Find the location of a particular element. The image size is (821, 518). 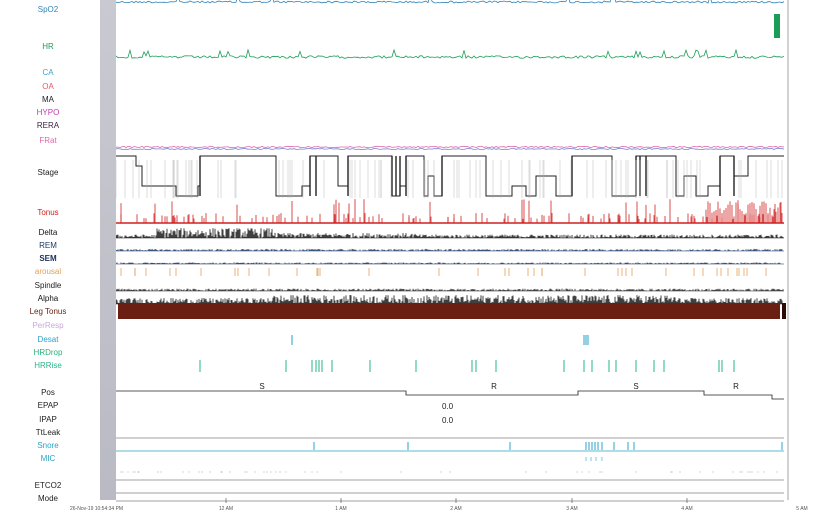

pos-label-1: R is located at coordinates (494, 386).